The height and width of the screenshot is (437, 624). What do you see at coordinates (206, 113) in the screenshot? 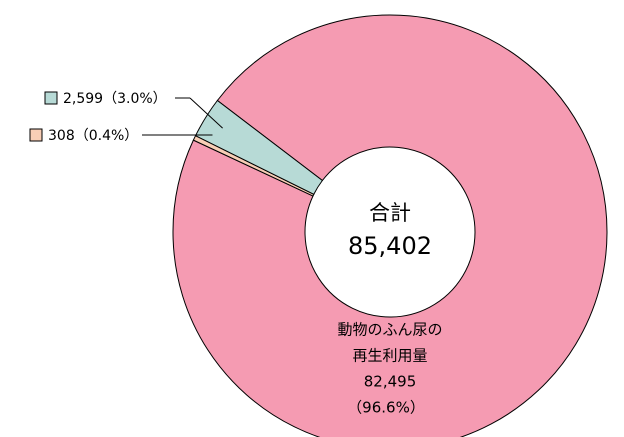
I see `callout-line` at bounding box center [206, 113].